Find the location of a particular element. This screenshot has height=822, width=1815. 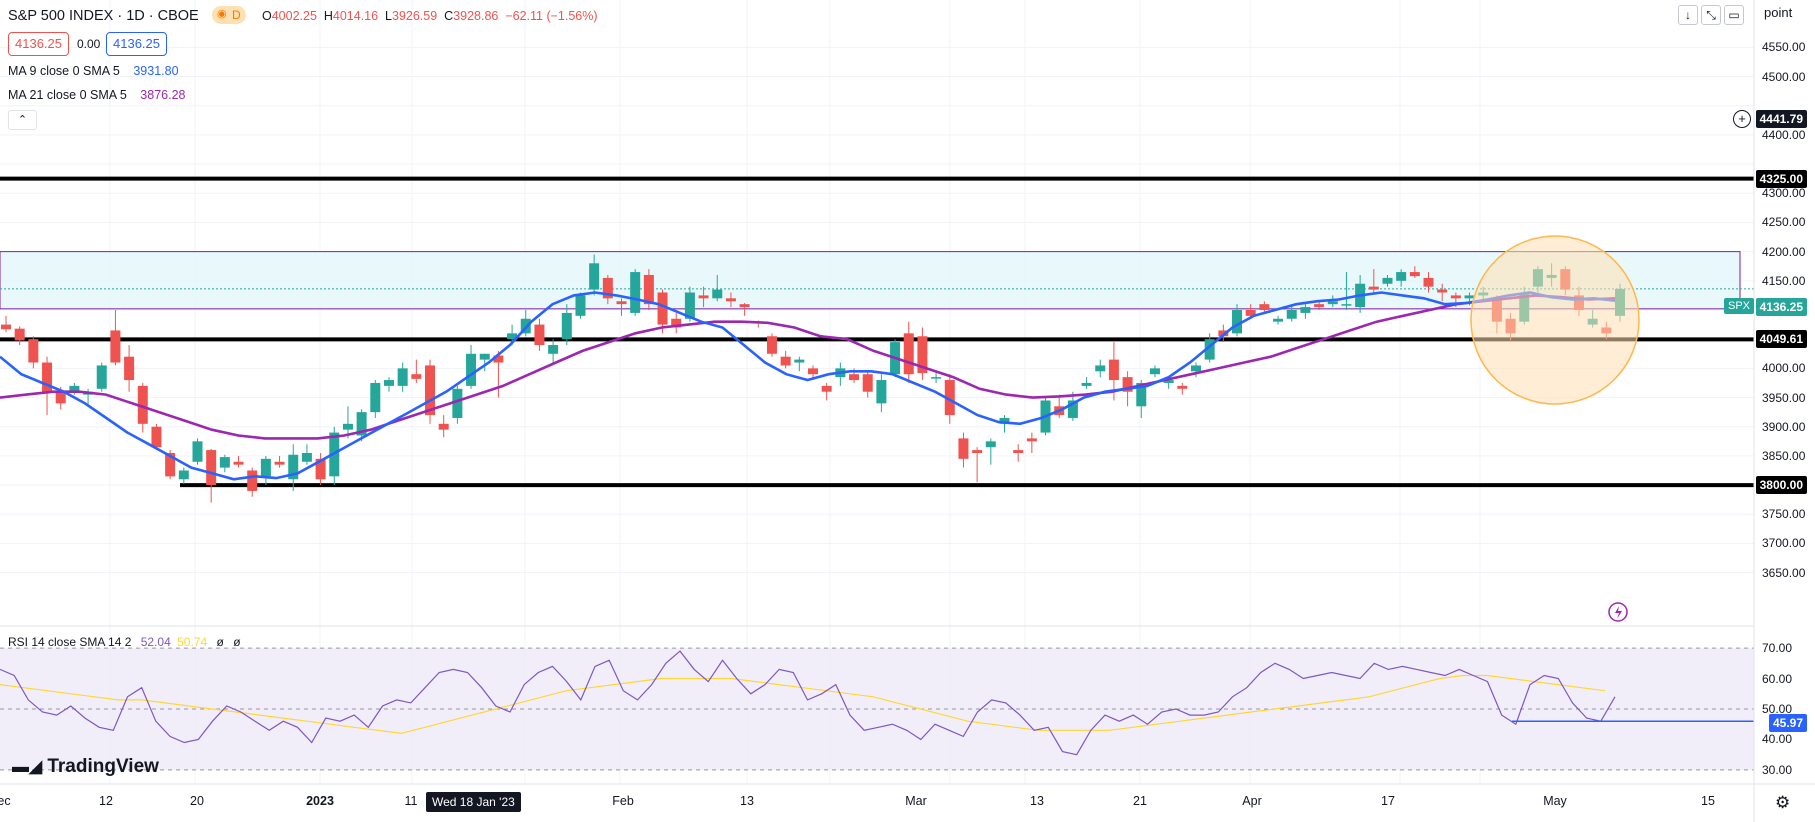

crosshair-add-icon: + is located at coordinates (1742, 119).